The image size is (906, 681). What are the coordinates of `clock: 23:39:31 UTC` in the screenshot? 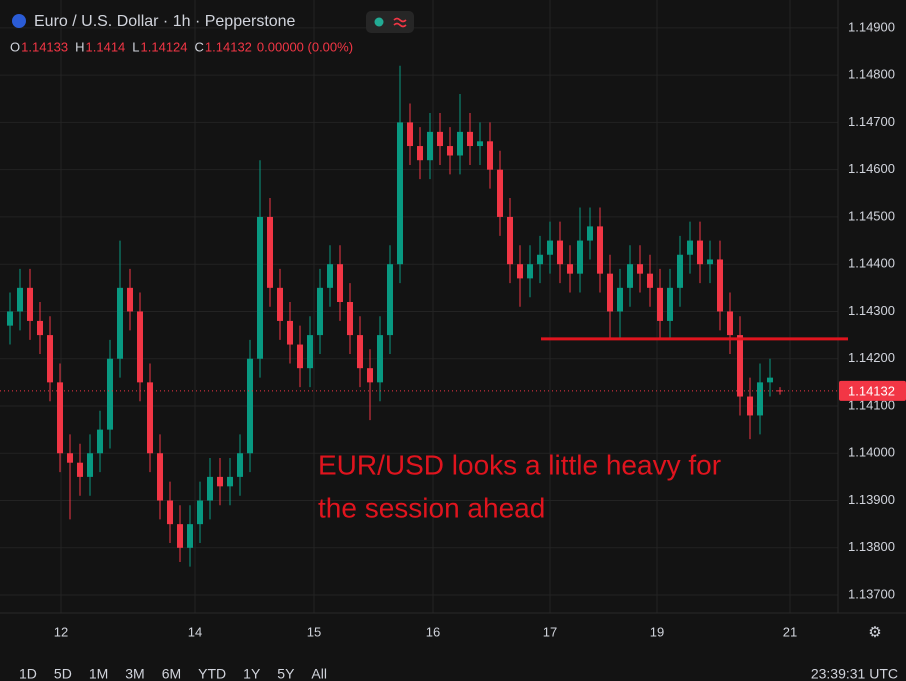 It's located at (854, 673).